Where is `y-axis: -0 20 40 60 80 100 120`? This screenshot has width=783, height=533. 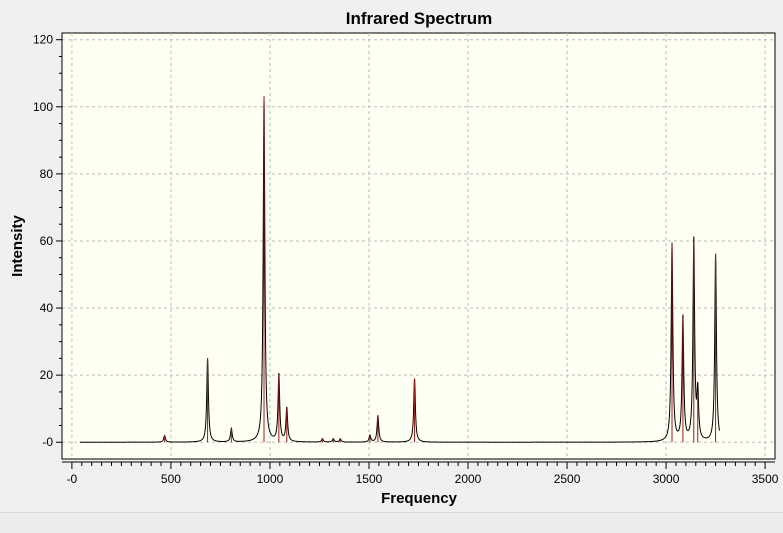 y-axis: -0 20 40 60 80 100 120 is located at coordinates (48, 246).